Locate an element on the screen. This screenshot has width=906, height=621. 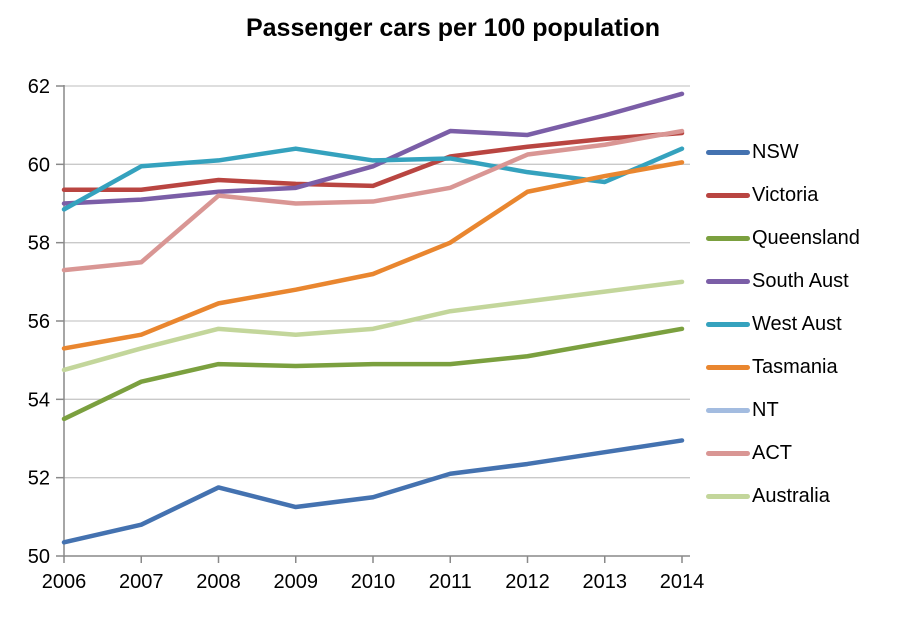
legend-swatch-victoria is located at coordinates (728, 195).